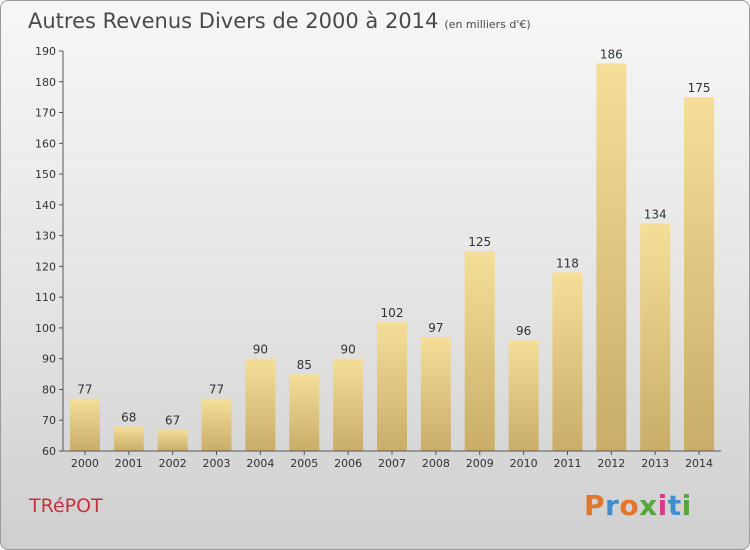 The image size is (750, 550). I want to click on brand-letter: t, so click(674, 505).